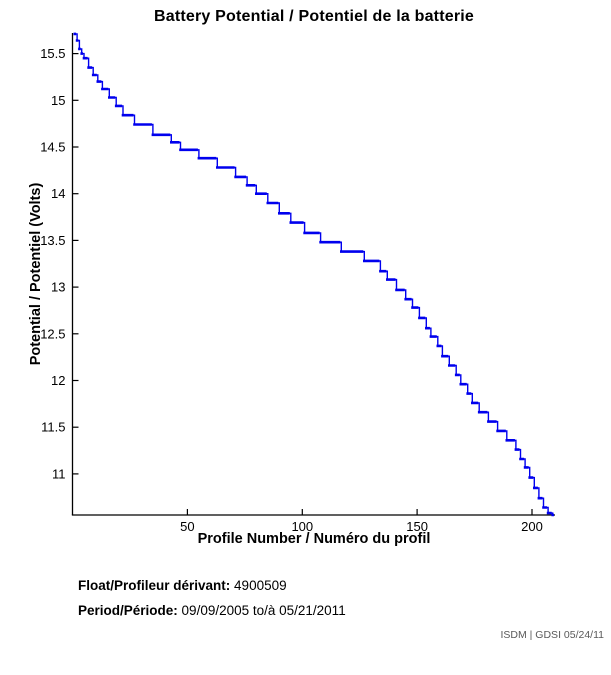  Describe the element at coordinates (58, 100) in the screenshot. I see `y-tick-label: 15` at that location.